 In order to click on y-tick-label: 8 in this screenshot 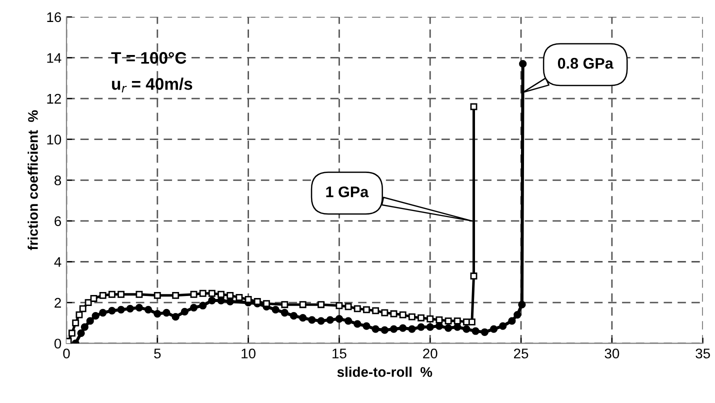, I will do `click(58, 180)`.